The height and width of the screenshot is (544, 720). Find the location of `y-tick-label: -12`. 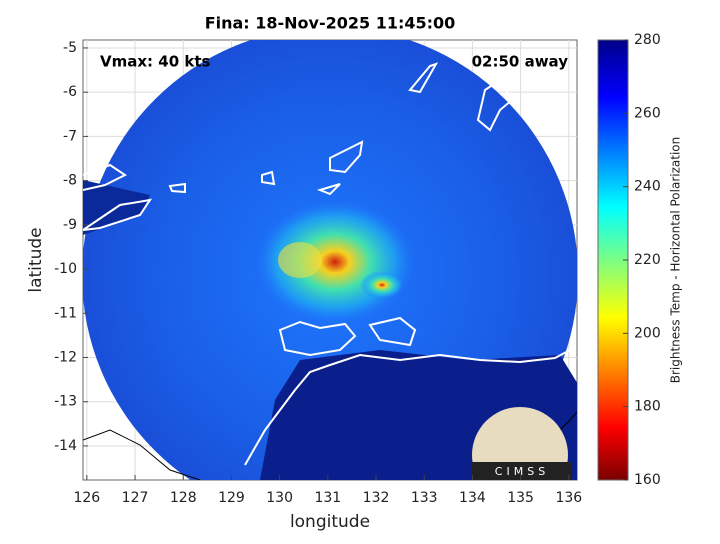

y-tick-label: -12 is located at coordinates (65, 358).